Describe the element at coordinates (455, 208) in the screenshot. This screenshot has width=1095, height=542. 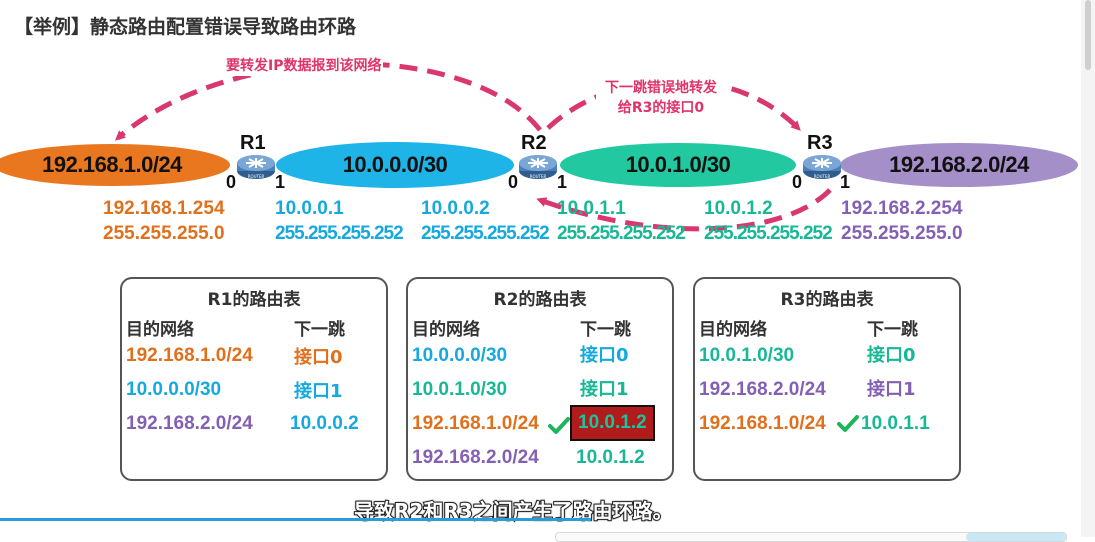
I see `ip-address: 10.0.0.2` at that location.